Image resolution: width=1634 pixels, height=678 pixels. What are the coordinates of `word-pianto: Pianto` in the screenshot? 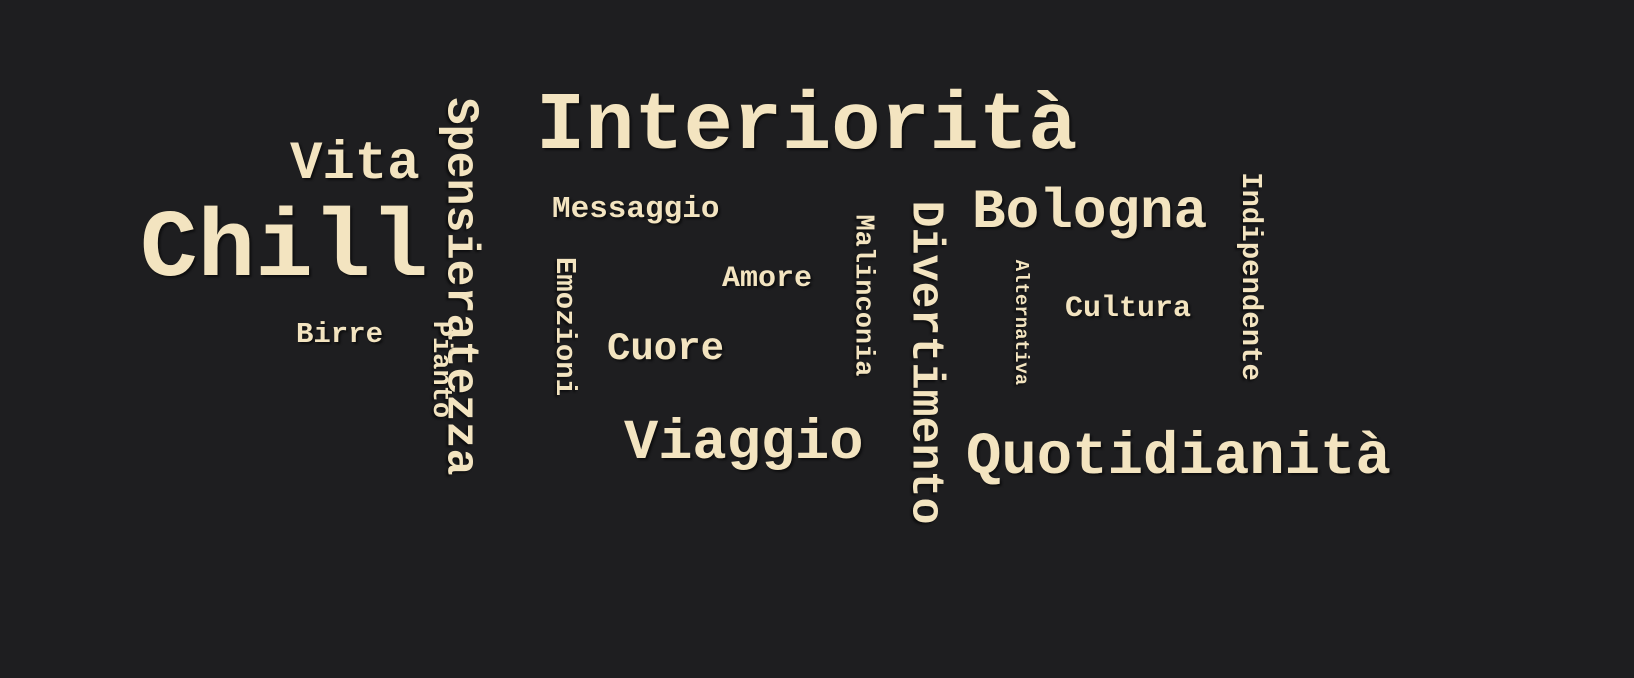 It's located at (440, 369).